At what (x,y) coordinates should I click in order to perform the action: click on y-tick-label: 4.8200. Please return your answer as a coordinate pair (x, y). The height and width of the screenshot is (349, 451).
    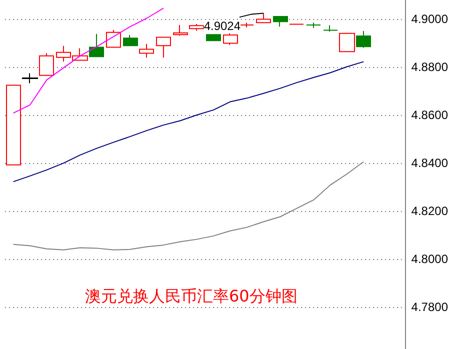
    Looking at the image, I should click on (429, 211).